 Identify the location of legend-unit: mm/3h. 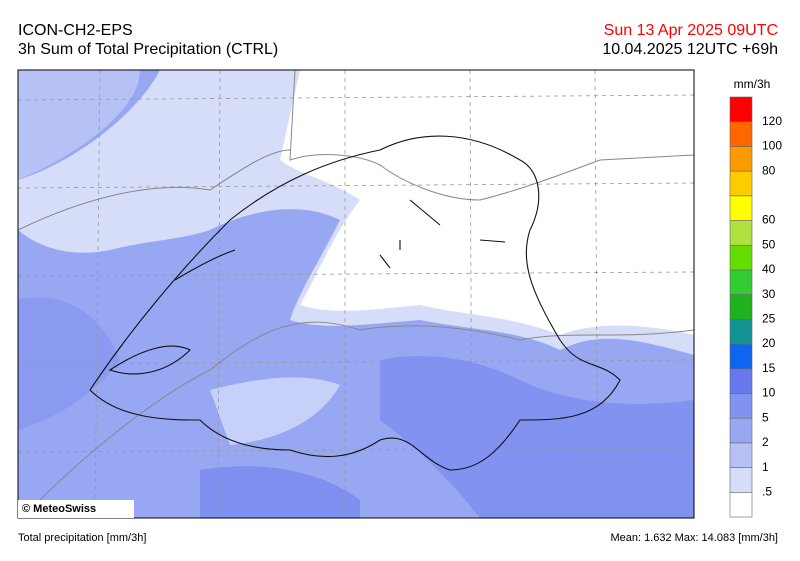
(752, 84).